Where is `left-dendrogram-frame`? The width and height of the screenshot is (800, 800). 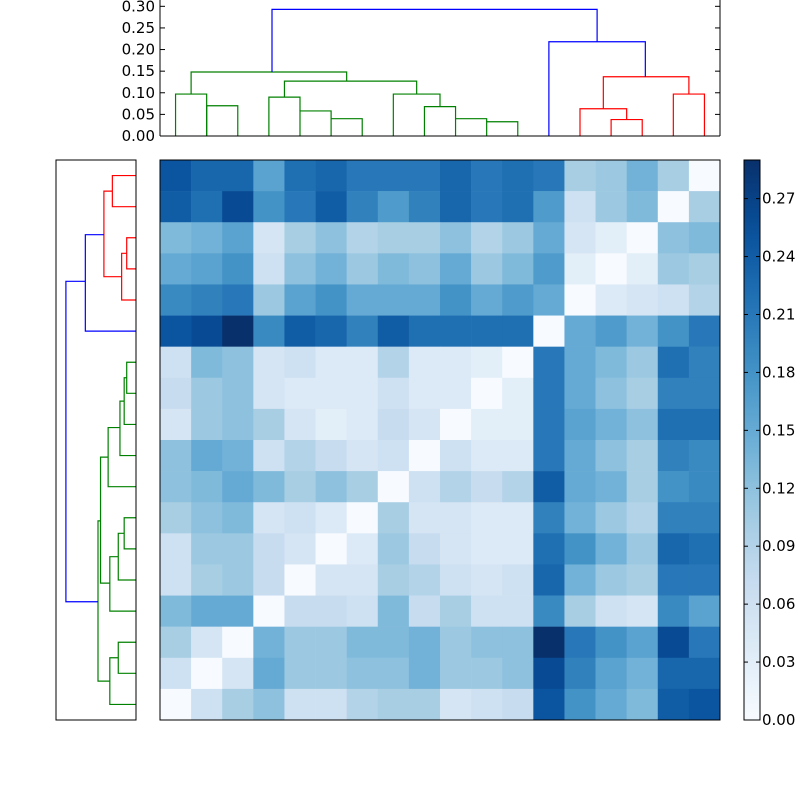 left-dendrogram-frame is located at coordinates (96, 440).